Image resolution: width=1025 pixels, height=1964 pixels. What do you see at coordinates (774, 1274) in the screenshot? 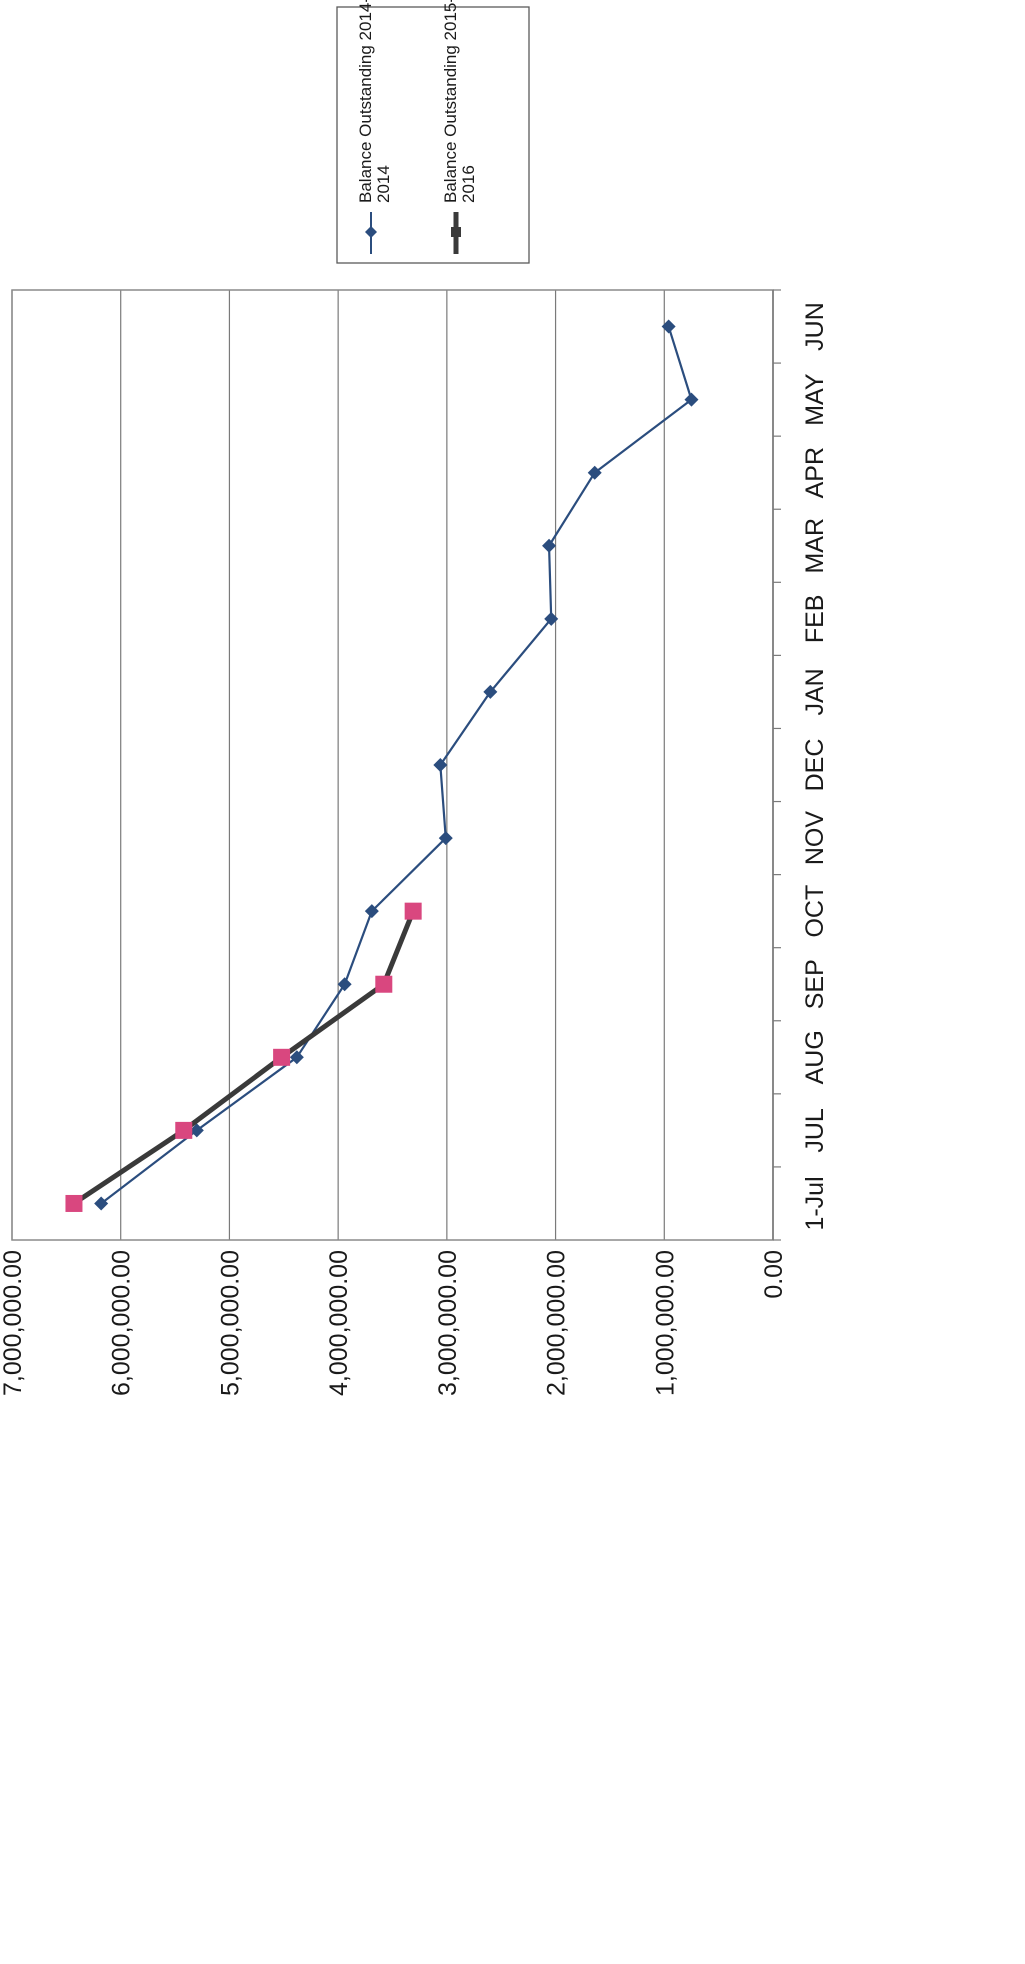
I see `y-tick-label: 0.00` at bounding box center [774, 1274].